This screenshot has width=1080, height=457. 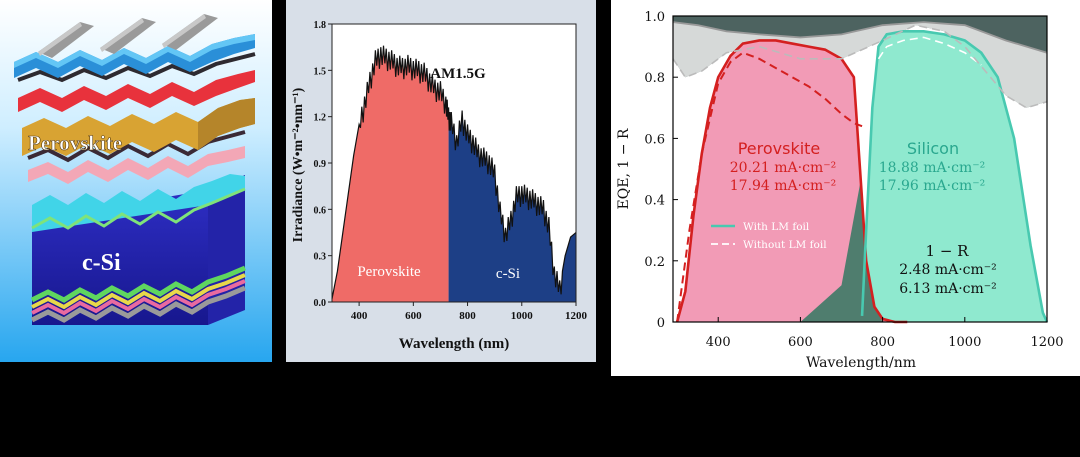 I want to click on bottom-layer-grey, so click(x=138, y=304).